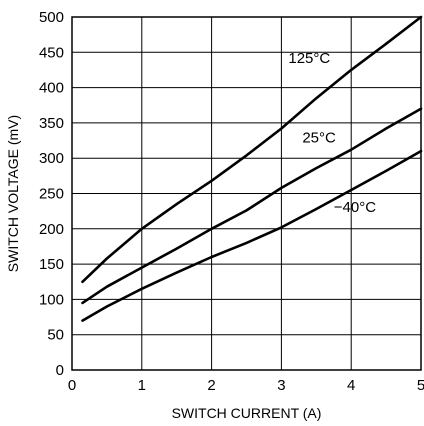  Describe the element at coordinates (309, 58) in the screenshot. I see `series-label-0: 125°C` at that location.